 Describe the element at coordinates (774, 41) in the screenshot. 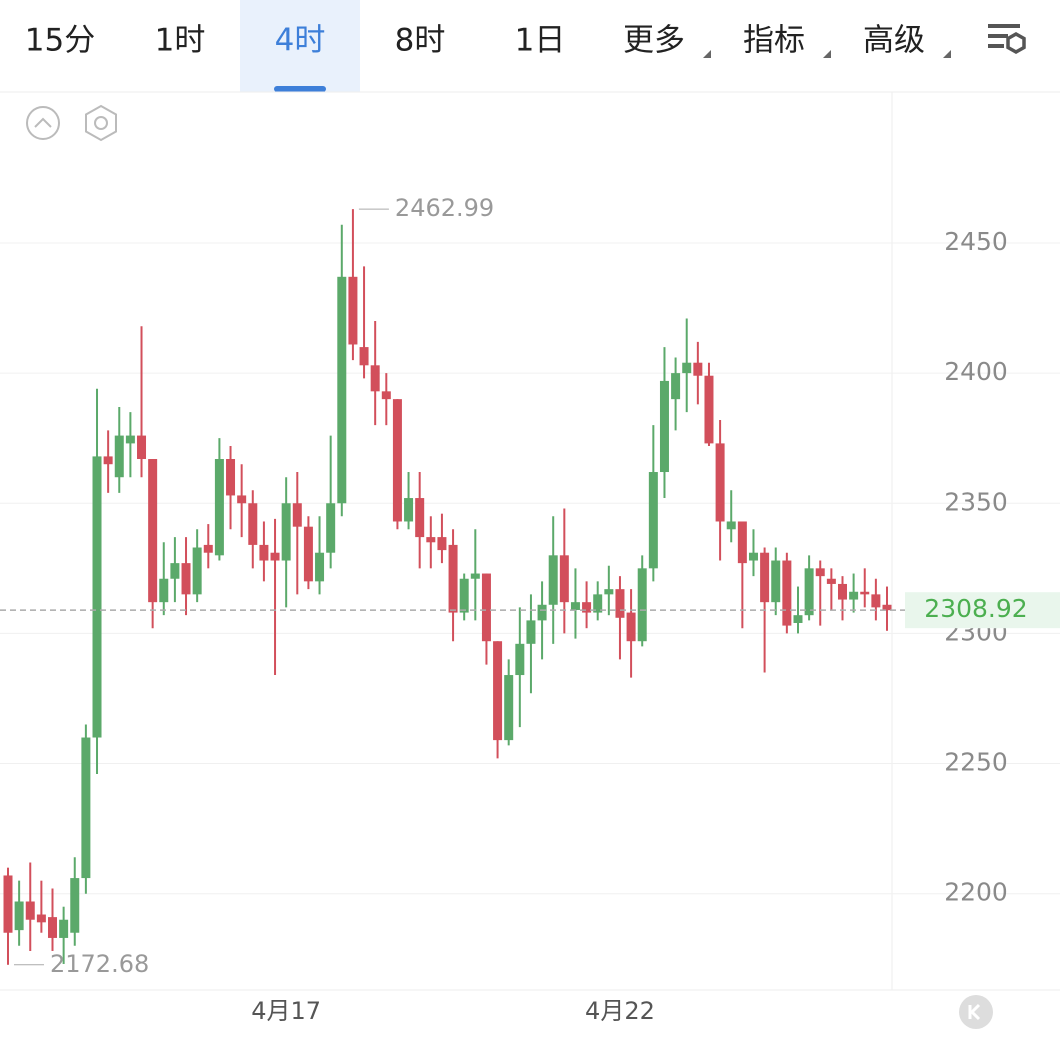

I see `tab: 指标` at that location.